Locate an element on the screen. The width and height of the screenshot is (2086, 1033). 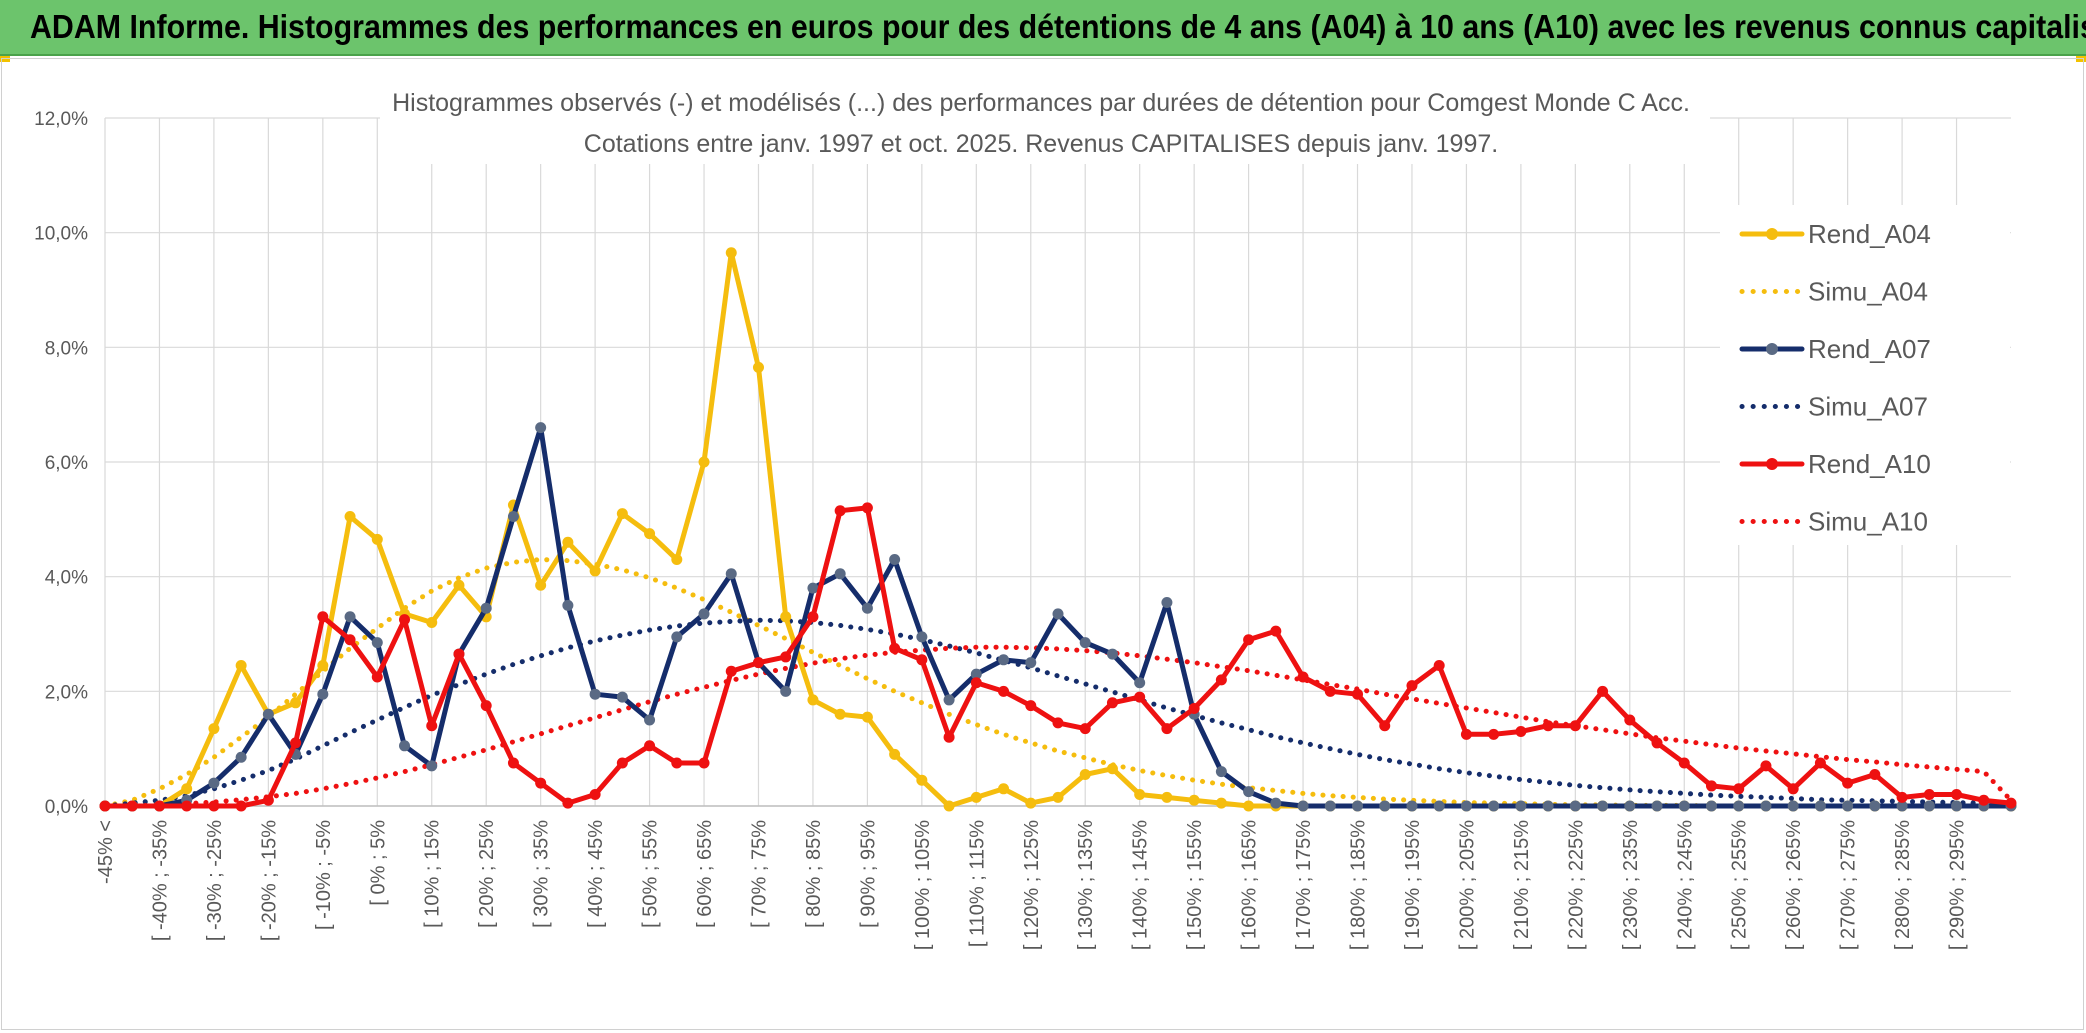
x-tick-label: [ 180% ; 185% is located at coordinates (1359, 885).